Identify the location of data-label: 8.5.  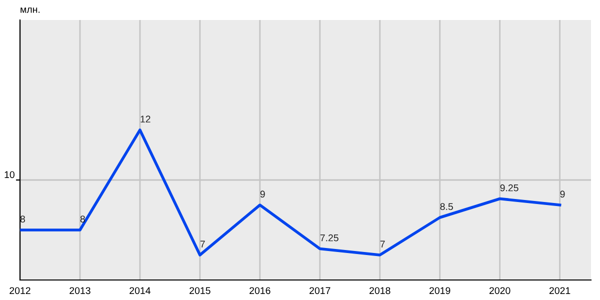
(446, 206).